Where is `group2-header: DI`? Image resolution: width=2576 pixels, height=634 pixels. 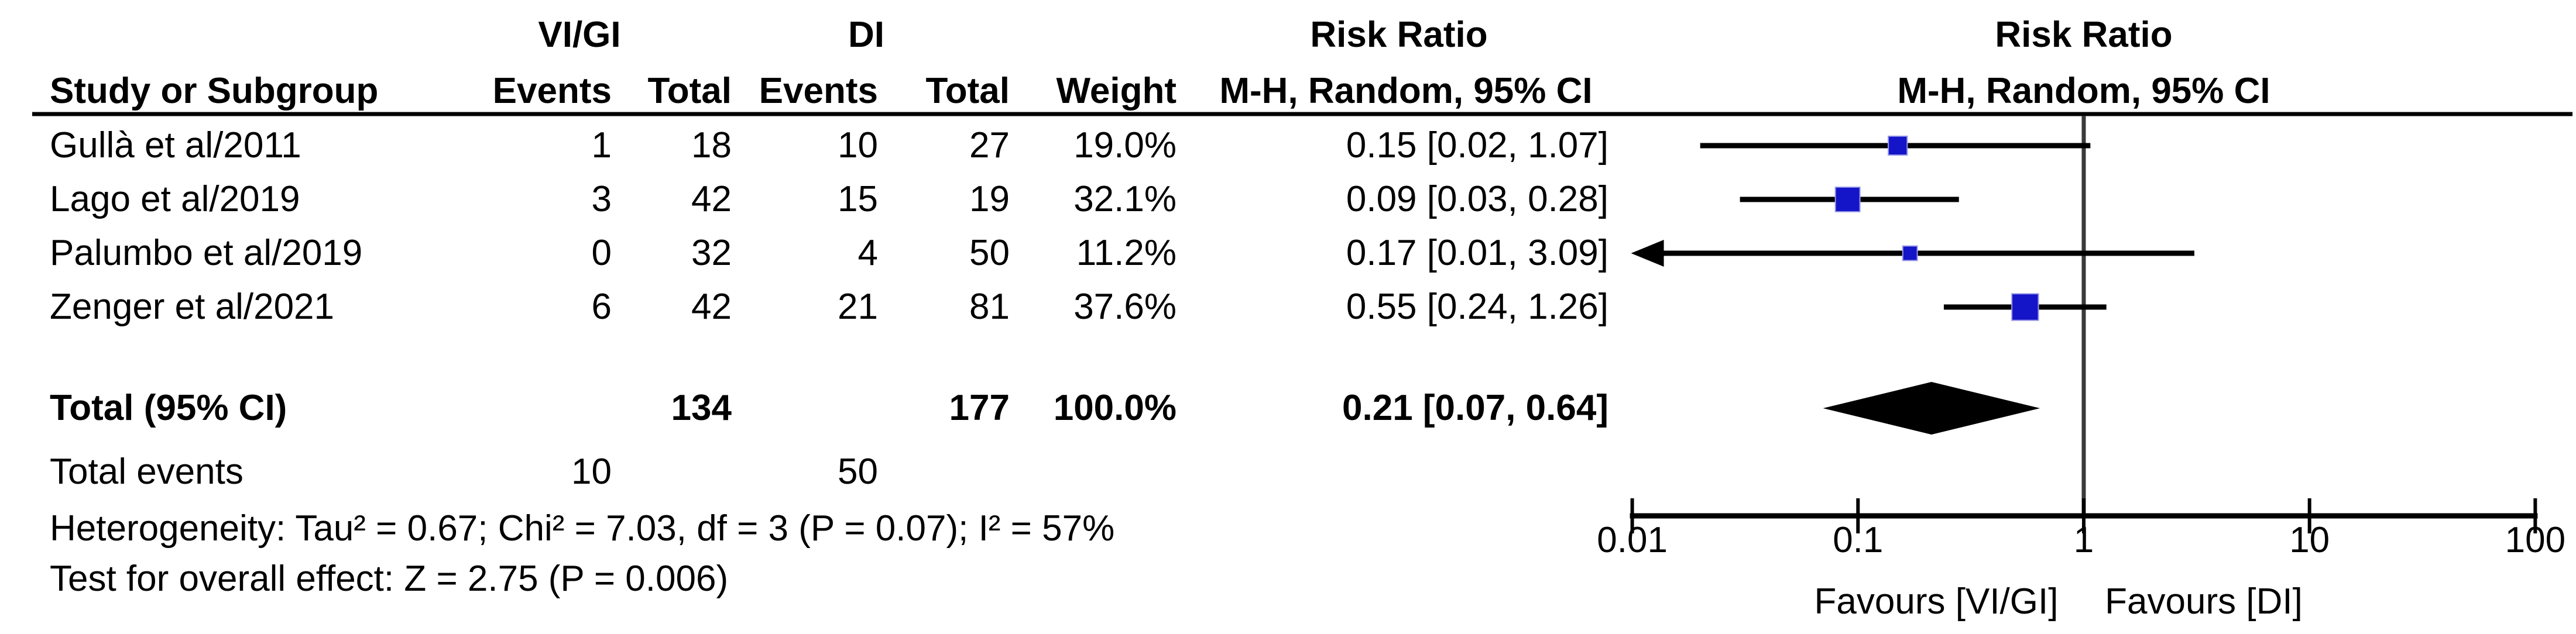
group2-header: DI is located at coordinates (866, 35).